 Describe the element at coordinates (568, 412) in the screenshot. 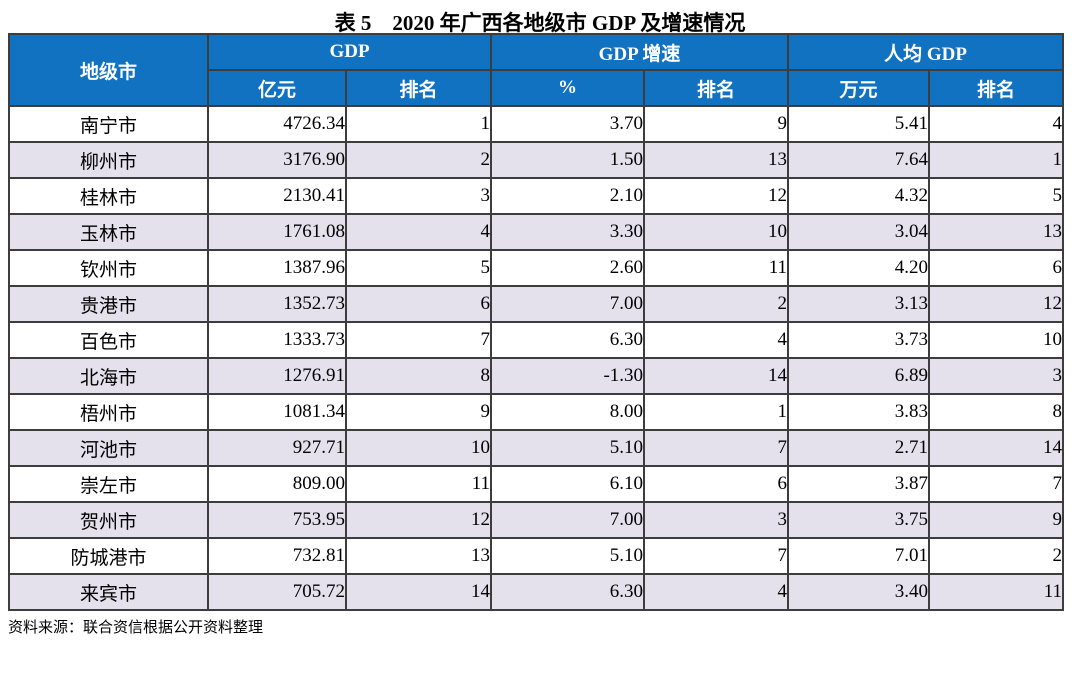

I see `value-cell: 8.00` at that location.